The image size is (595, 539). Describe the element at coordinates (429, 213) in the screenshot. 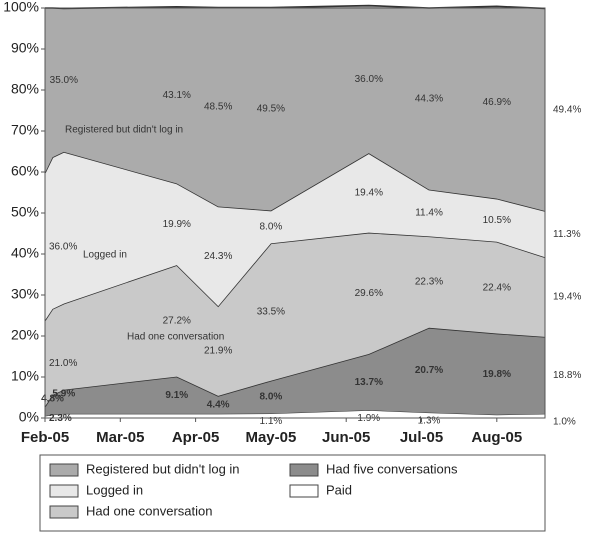

I see `data-label: 11.4%` at that location.